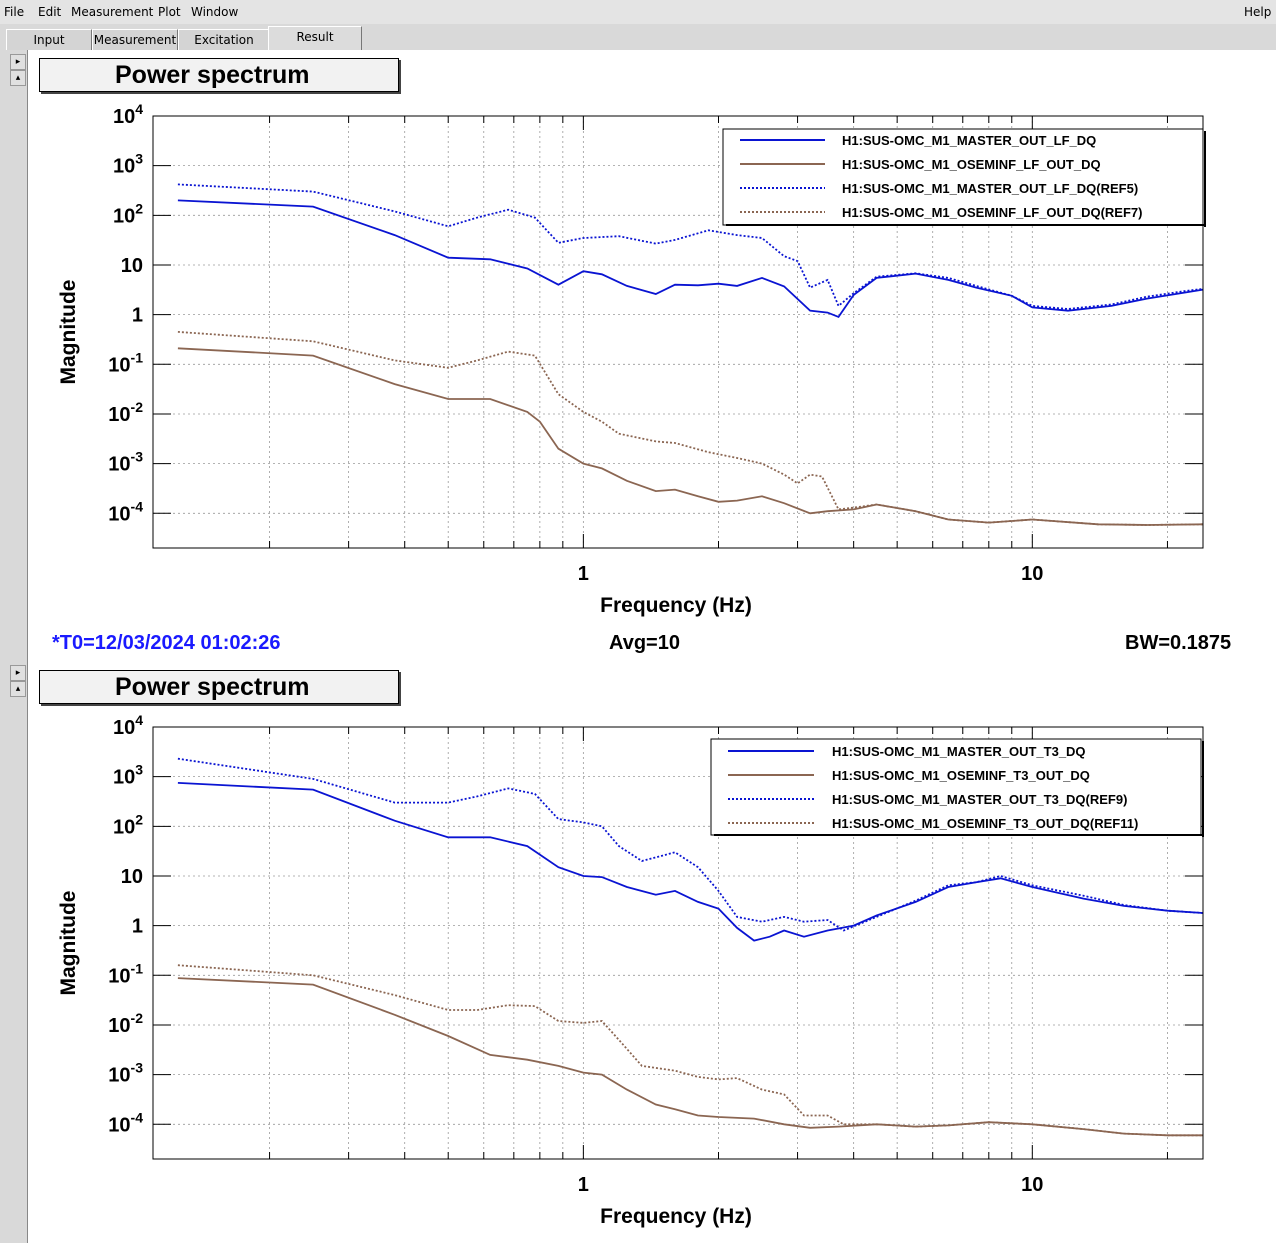 The height and width of the screenshot is (1243, 1276). I want to click on t0-timestamp: *T0=12/03/2024 01:02:26, so click(166, 643).